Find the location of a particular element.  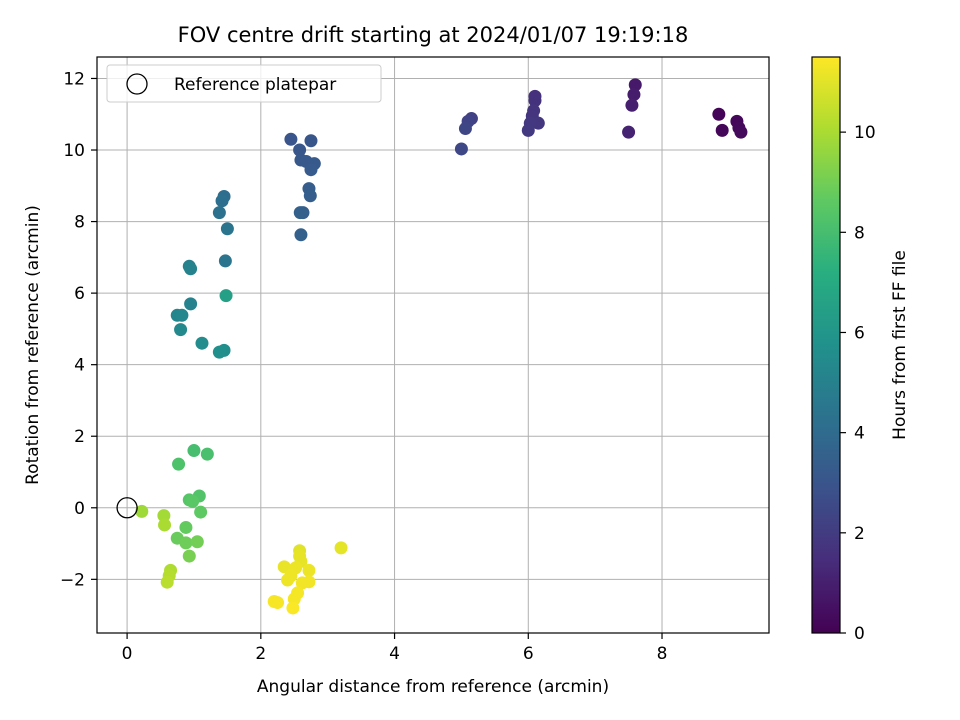

colorbar-frame is located at coordinates (826, 345).